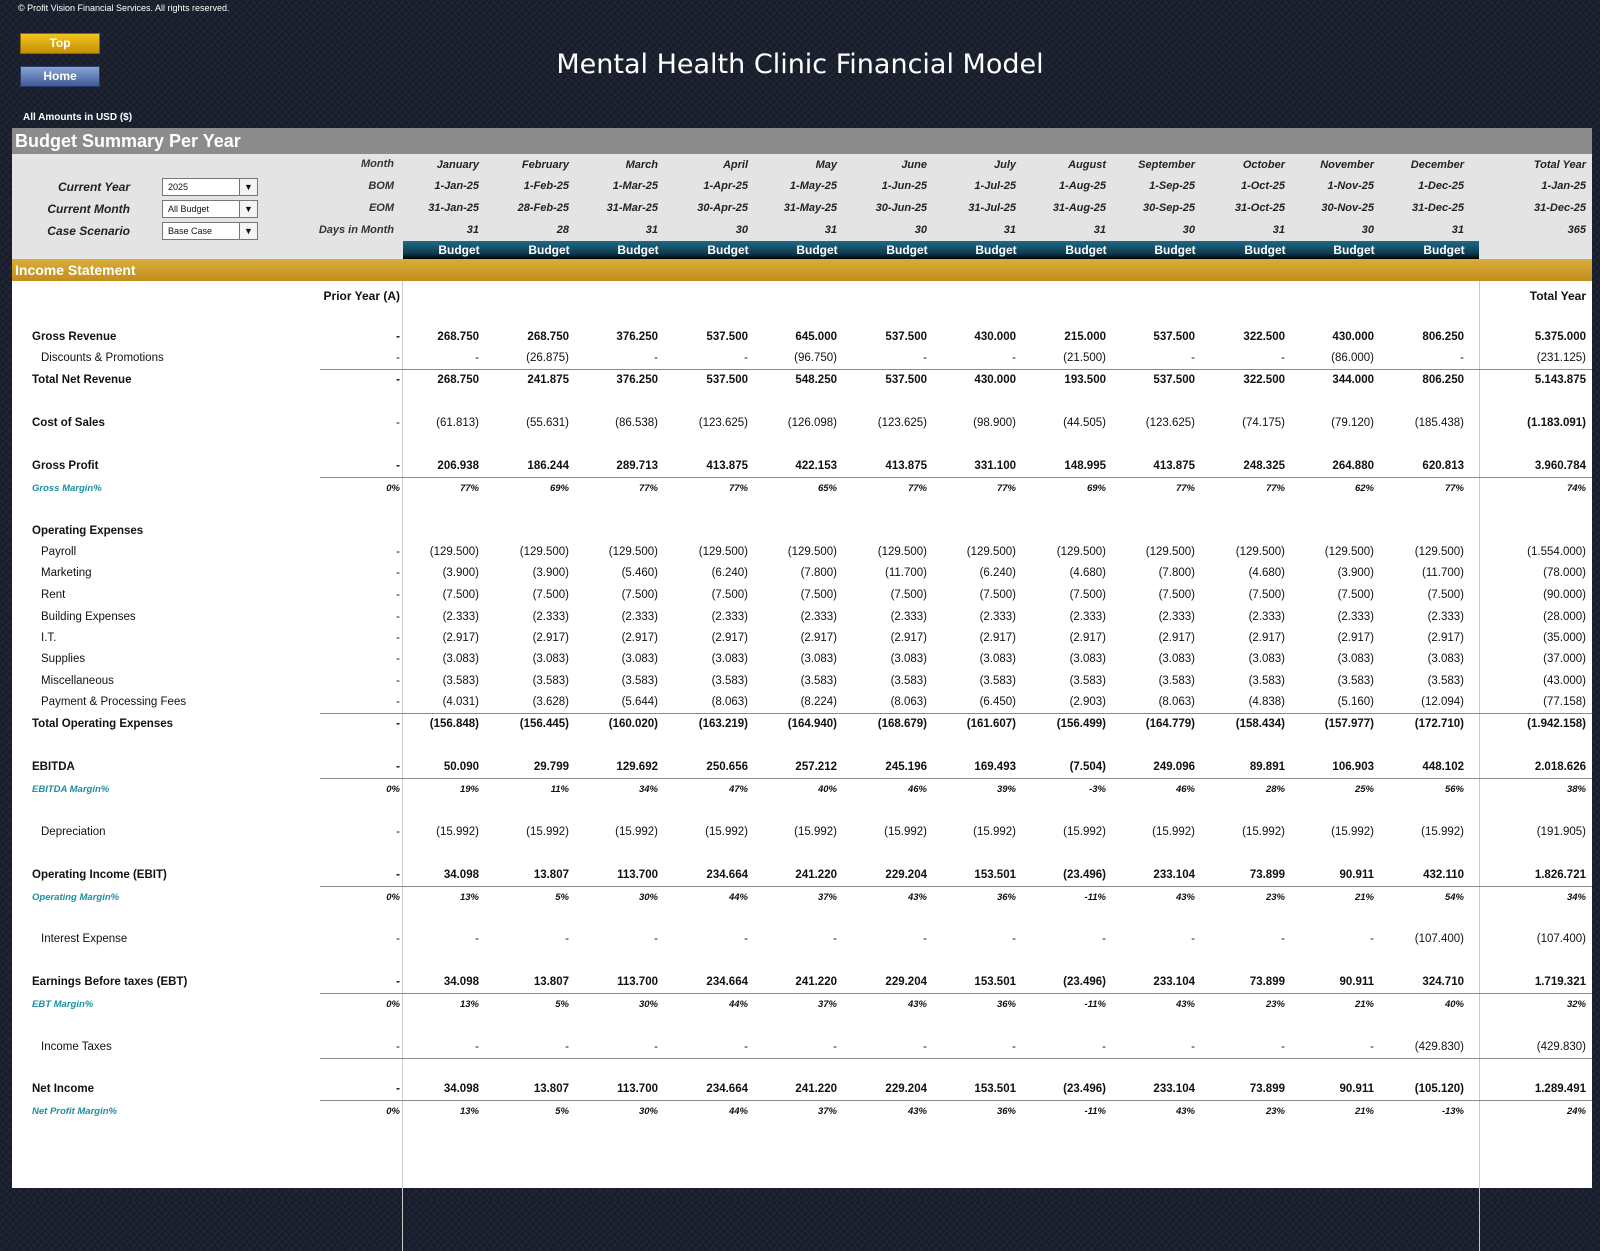  I want to click on month-value-cell: 215.000, so click(1085, 337).